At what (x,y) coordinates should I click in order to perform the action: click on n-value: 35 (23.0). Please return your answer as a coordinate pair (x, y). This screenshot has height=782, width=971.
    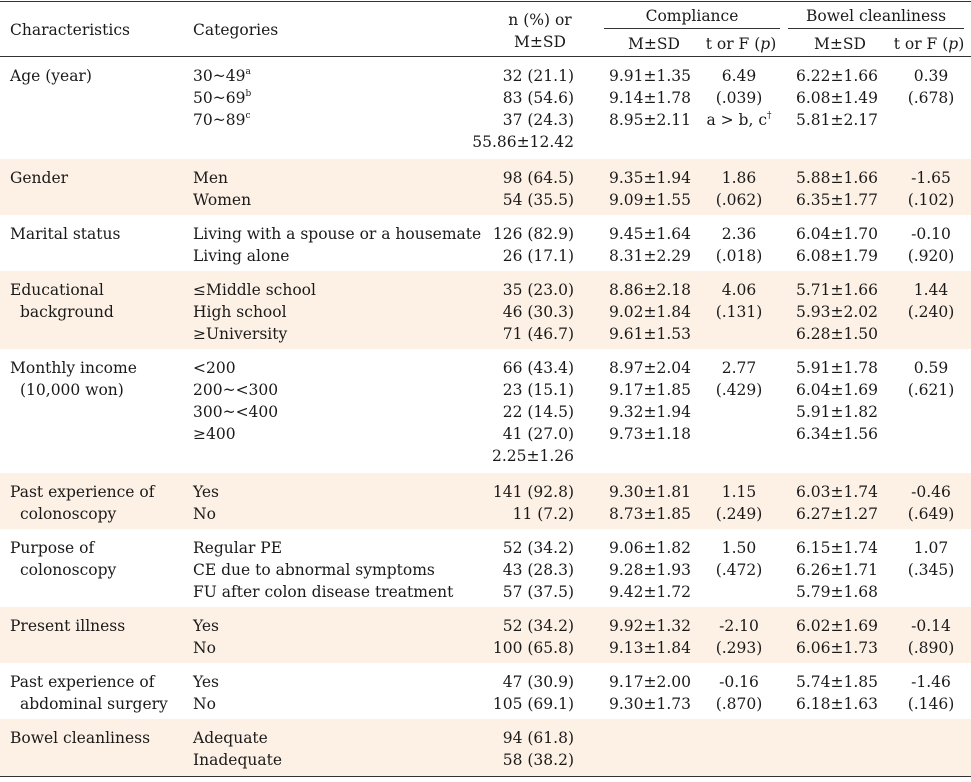
    Looking at the image, I should click on (538, 290).